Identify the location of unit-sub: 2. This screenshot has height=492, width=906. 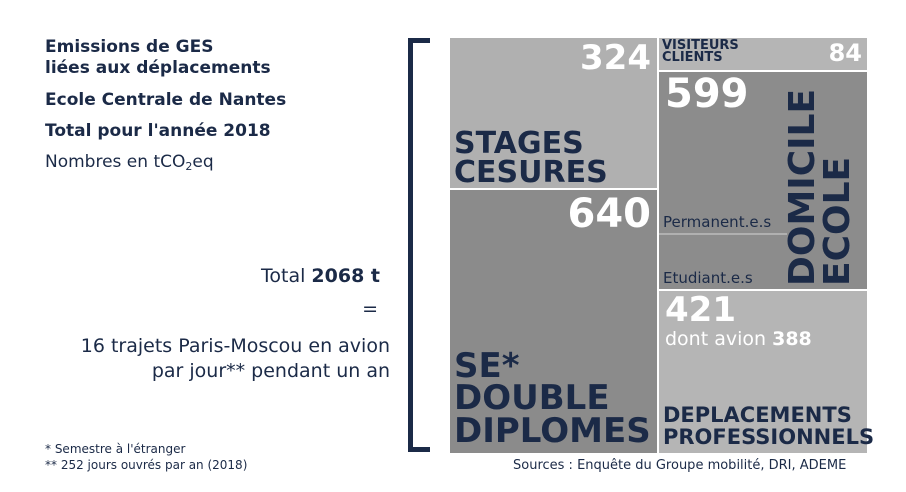
(189, 166).